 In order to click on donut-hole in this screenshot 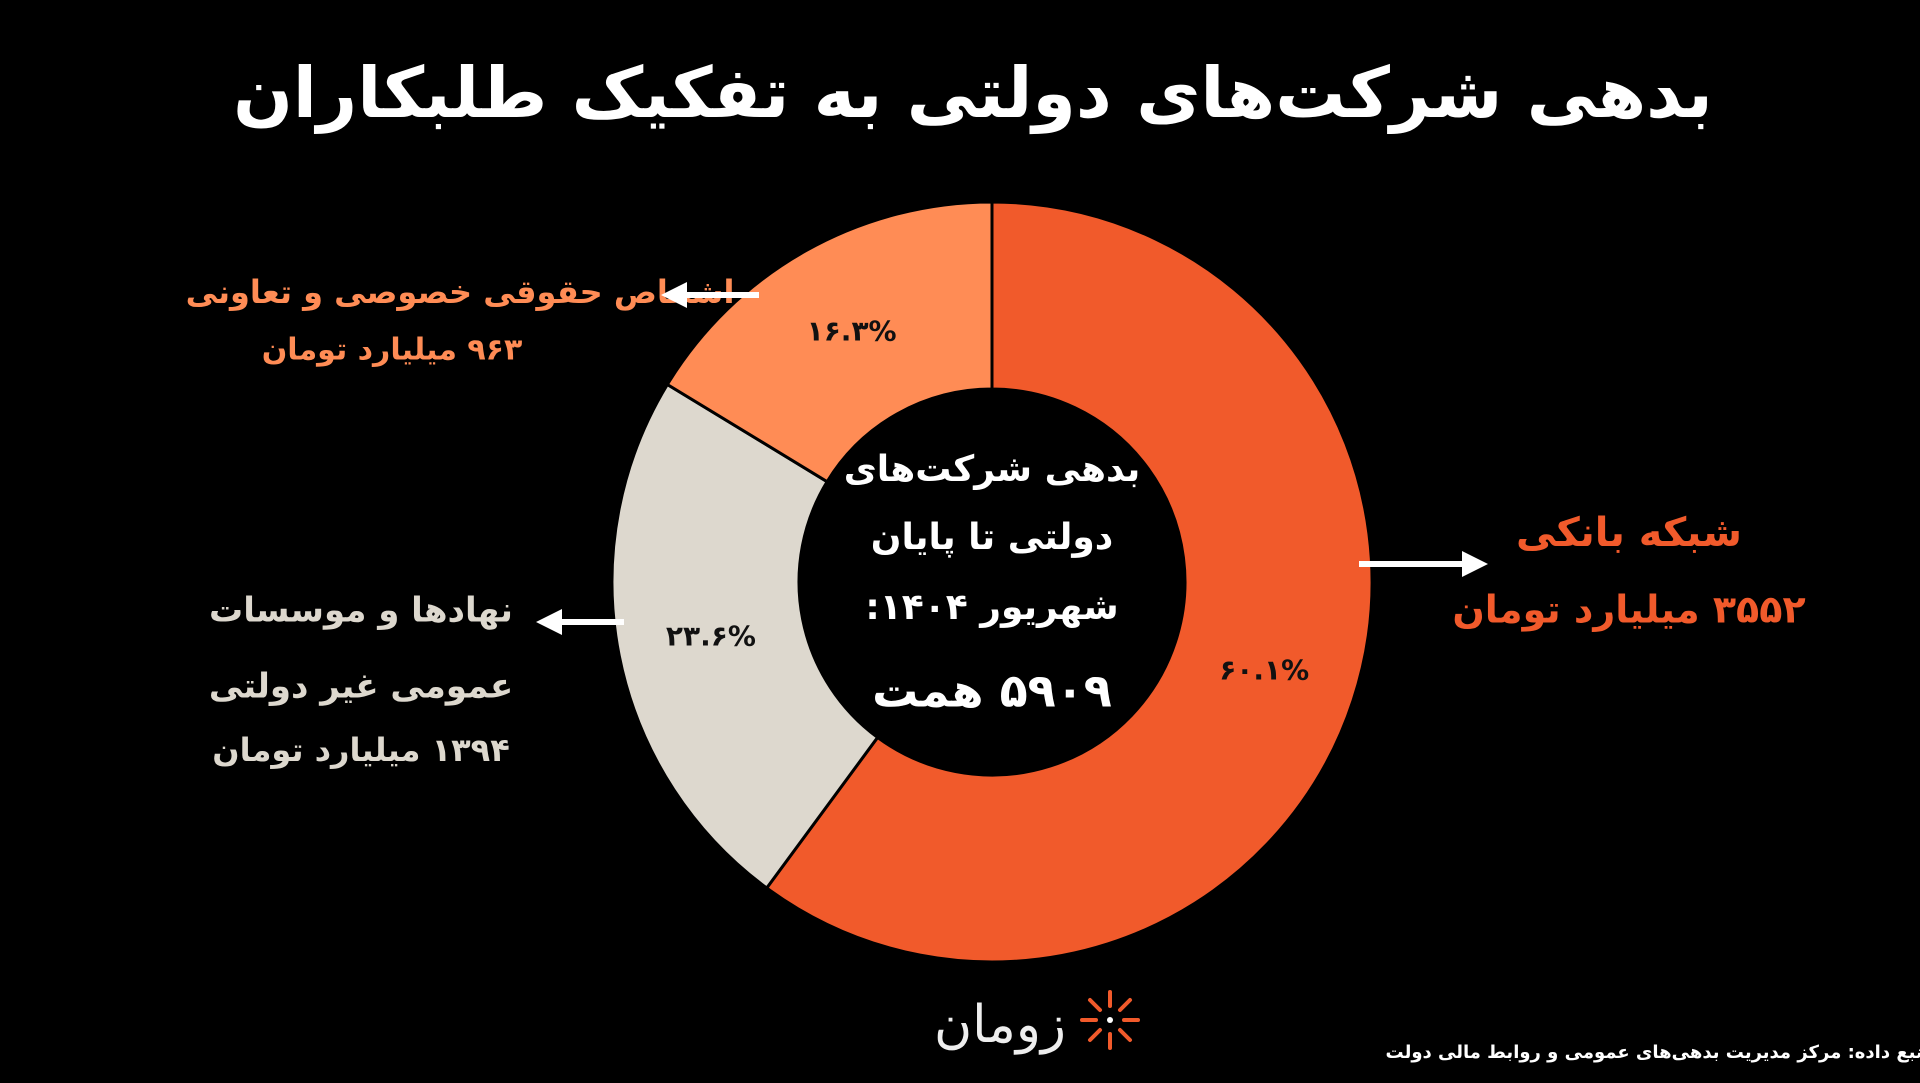, I will do `click(992, 582)`.